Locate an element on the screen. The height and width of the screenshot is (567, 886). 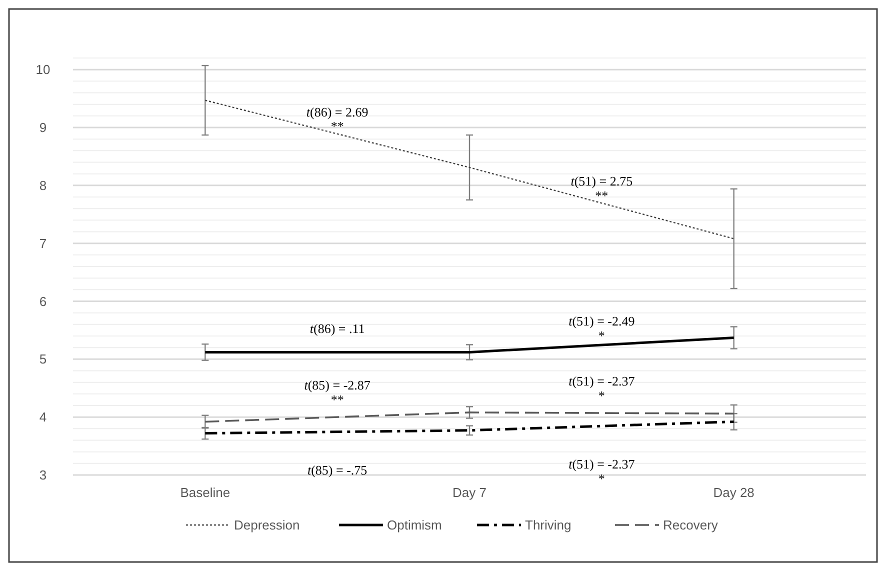
x-tick-label: Baseline is located at coordinates (205, 492).